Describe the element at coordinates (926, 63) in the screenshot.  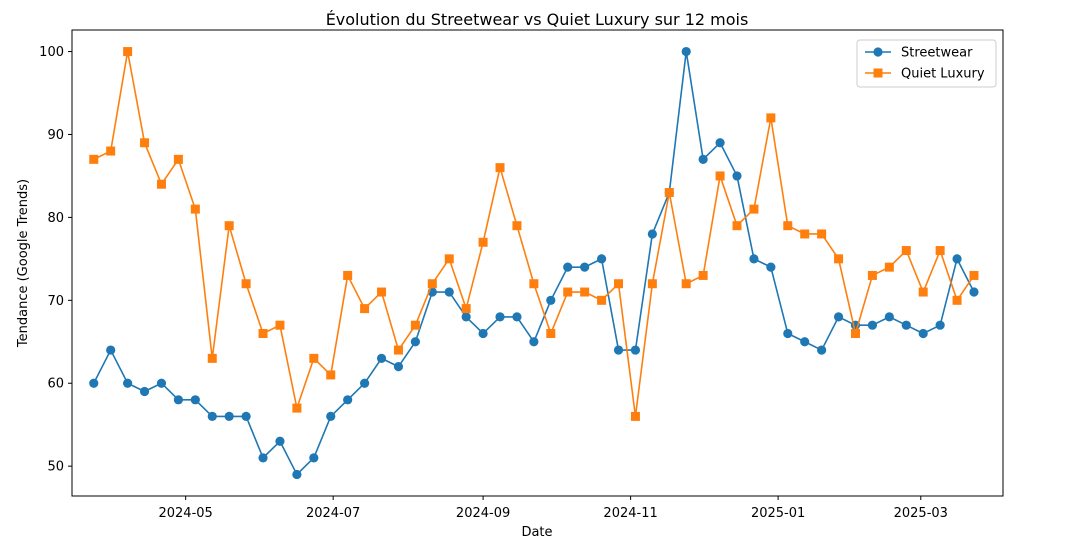
I see `legend-box` at that location.